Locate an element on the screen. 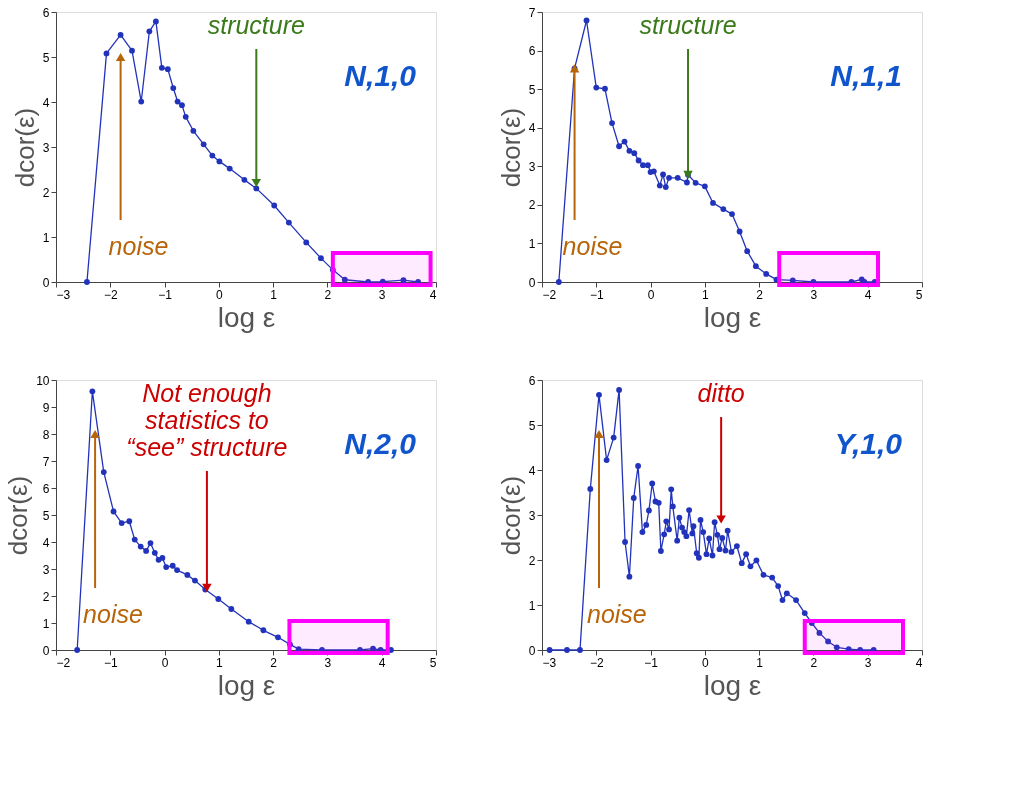 The height and width of the screenshot is (811, 1017). y-tick-label: 7 is located at coordinates (46, 461).